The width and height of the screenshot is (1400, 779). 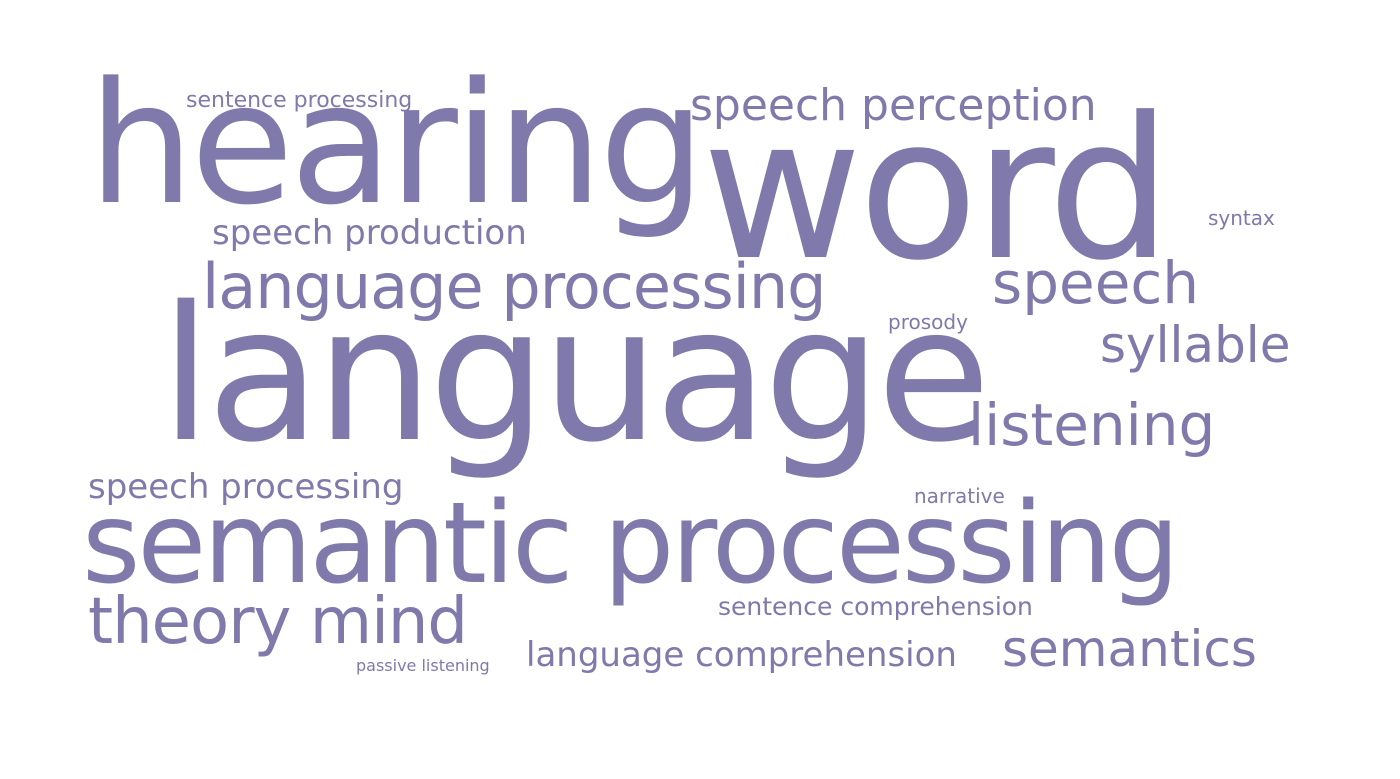 What do you see at coordinates (875, 606) in the screenshot?
I see `word-sentence-comprehension: sentence comprehension` at bounding box center [875, 606].